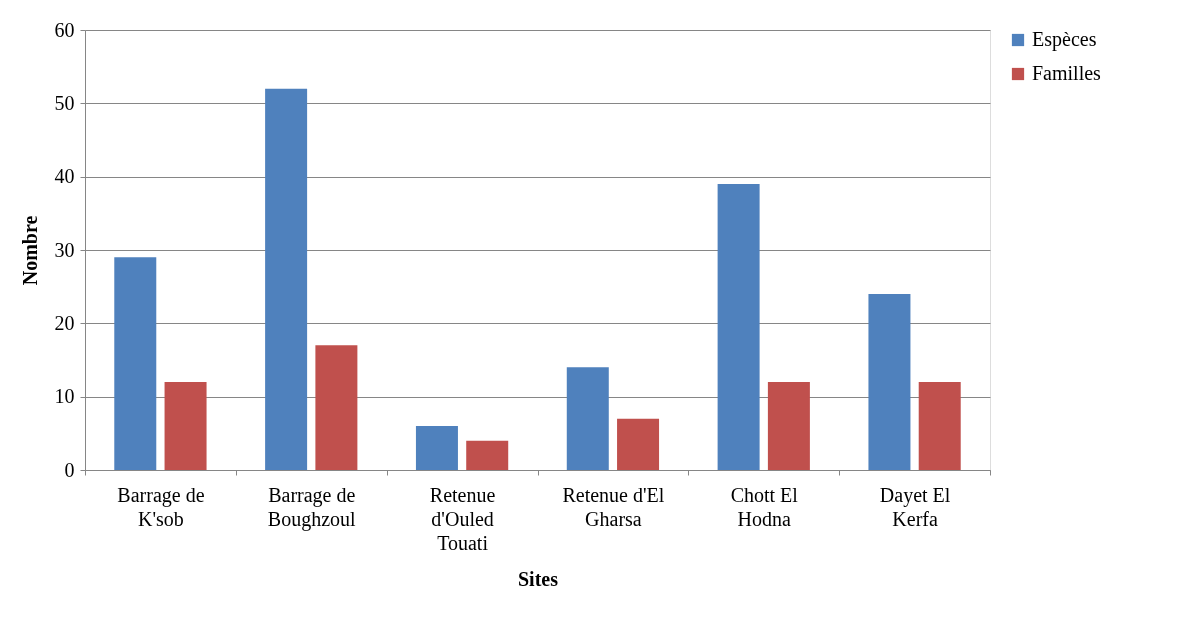 Image resolution: width=1186 pixels, height=639 pixels. I want to click on x-tick-label: Retenue d'Ouled Touati, so click(462, 518).